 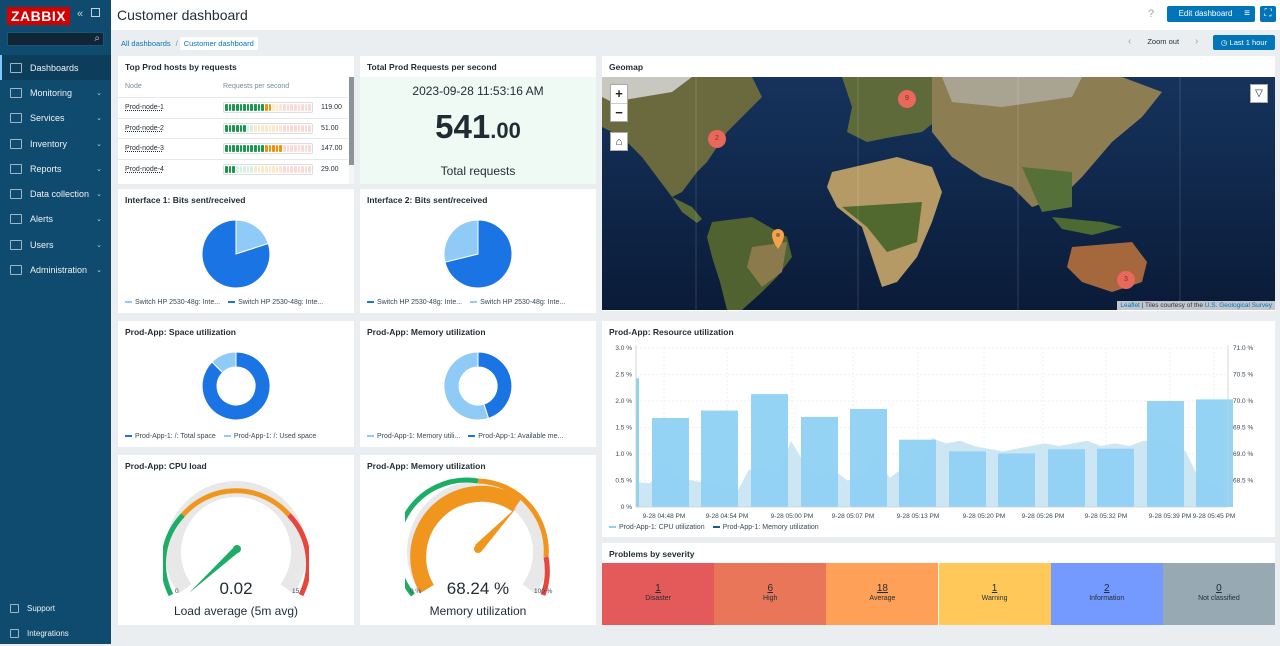 What do you see at coordinates (1268, 14) in the screenshot?
I see `fullscreen-icon: ⛶` at bounding box center [1268, 14].